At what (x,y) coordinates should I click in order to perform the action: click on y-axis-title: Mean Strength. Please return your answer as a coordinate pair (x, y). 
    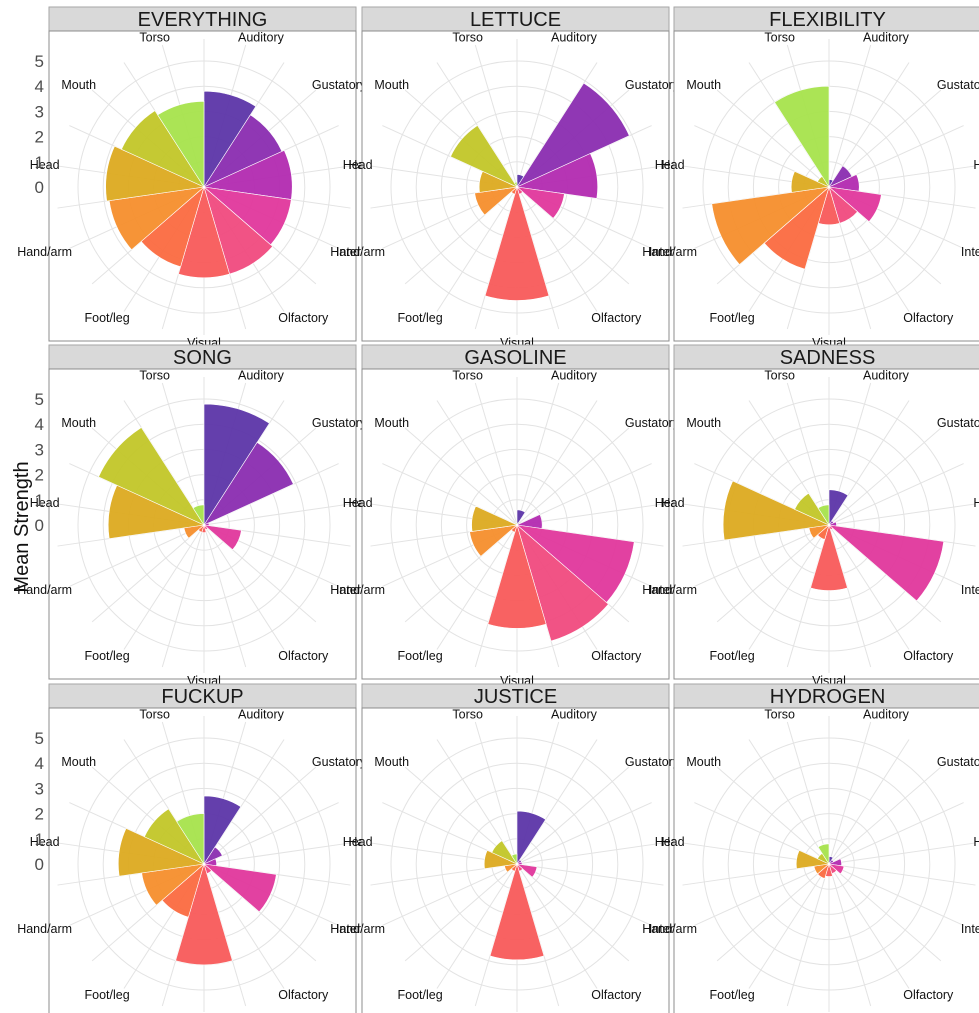
    Looking at the image, I should click on (22, 526).